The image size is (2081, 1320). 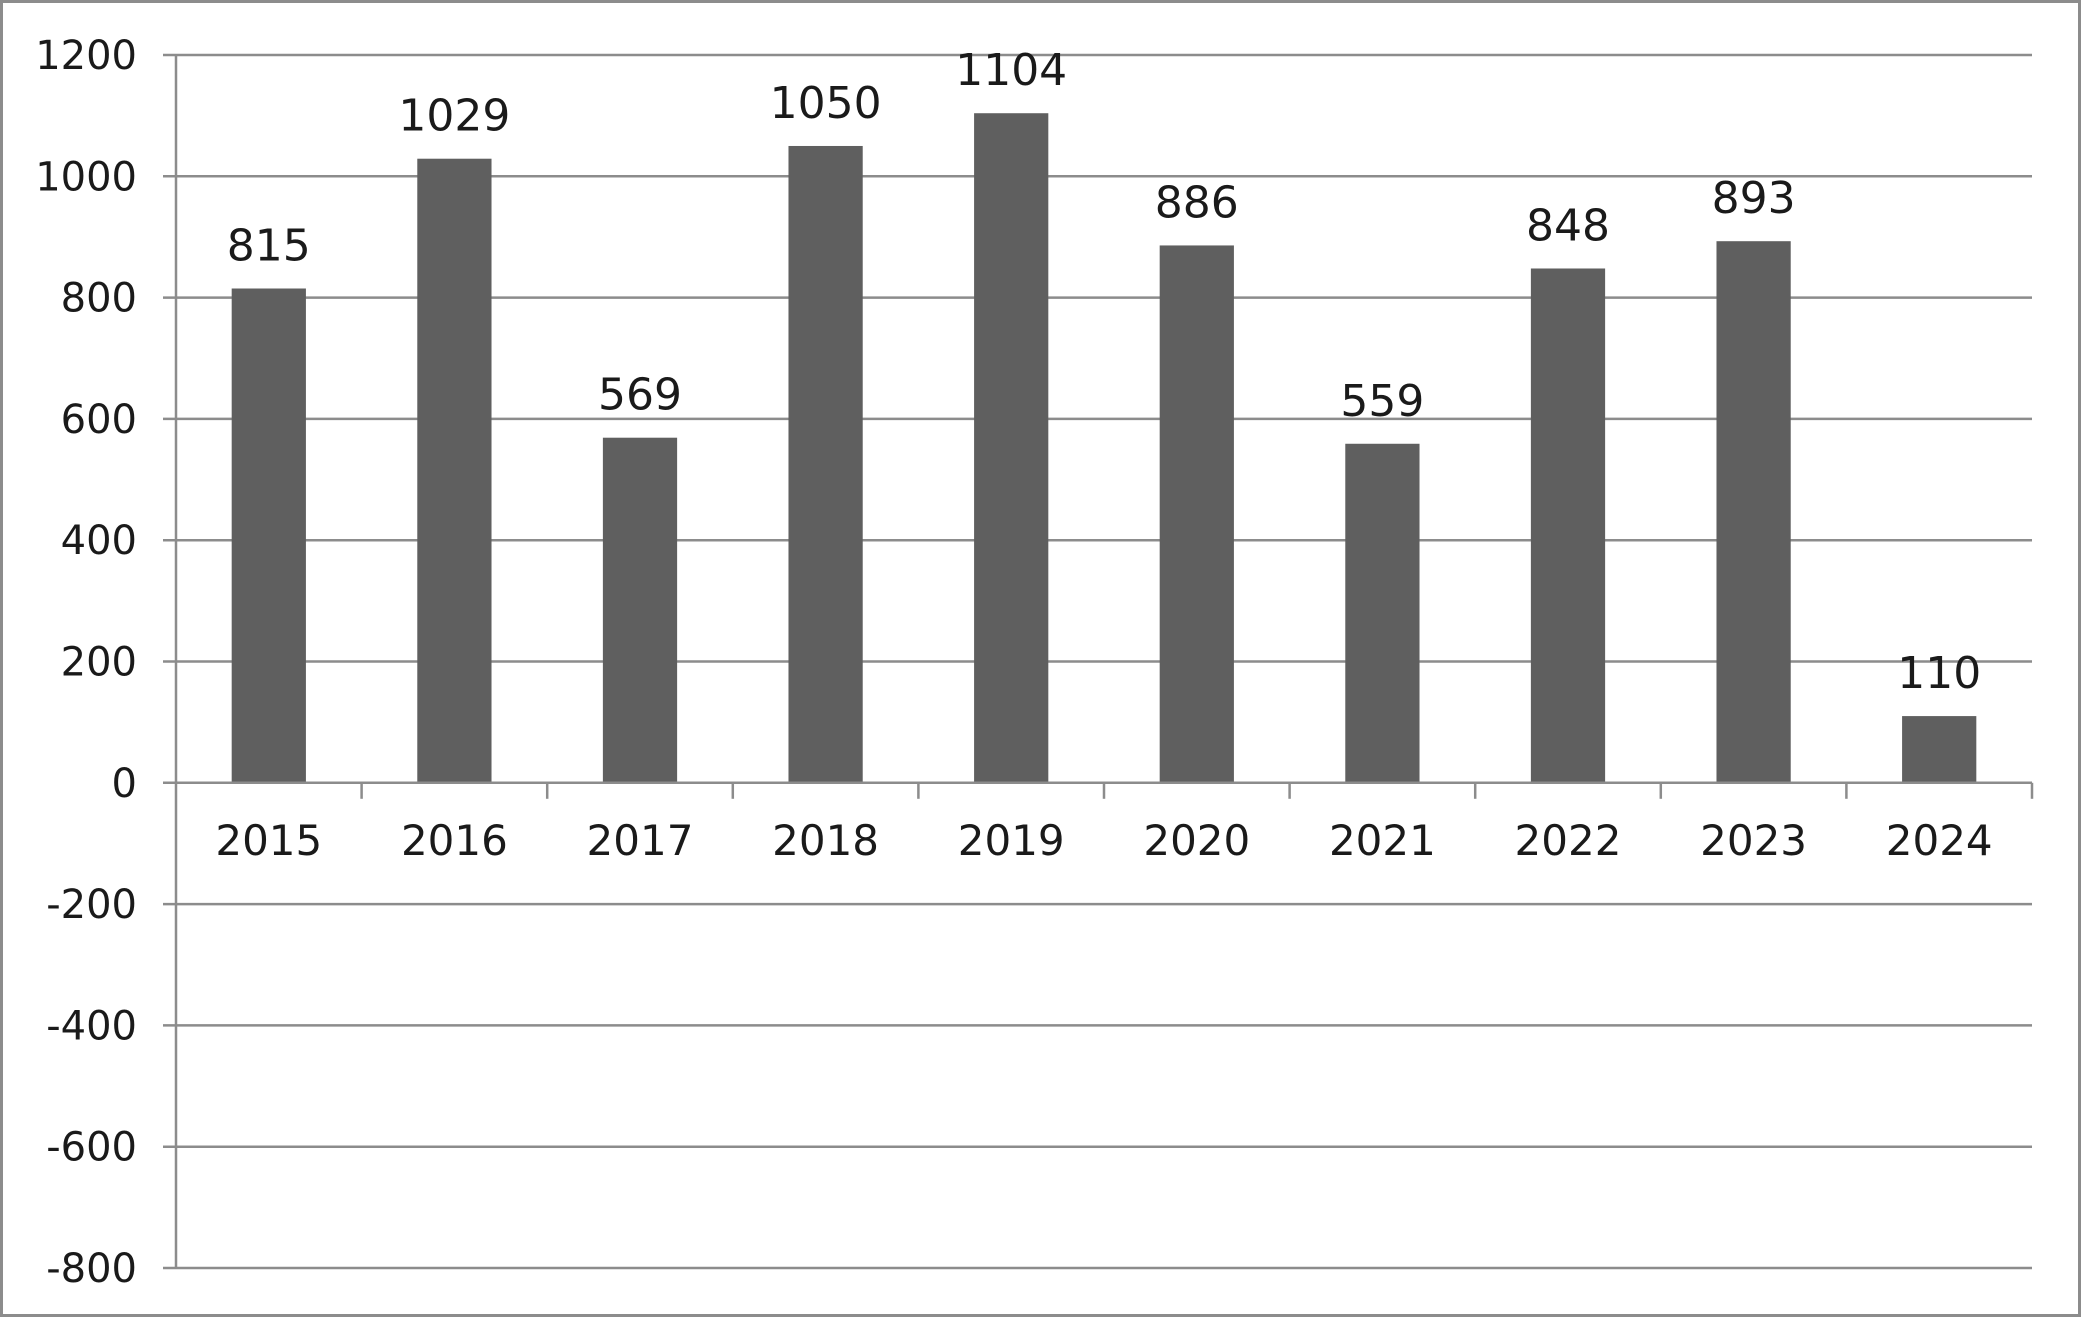 I want to click on x-tick-label: 2022, so click(x=1568, y=840).